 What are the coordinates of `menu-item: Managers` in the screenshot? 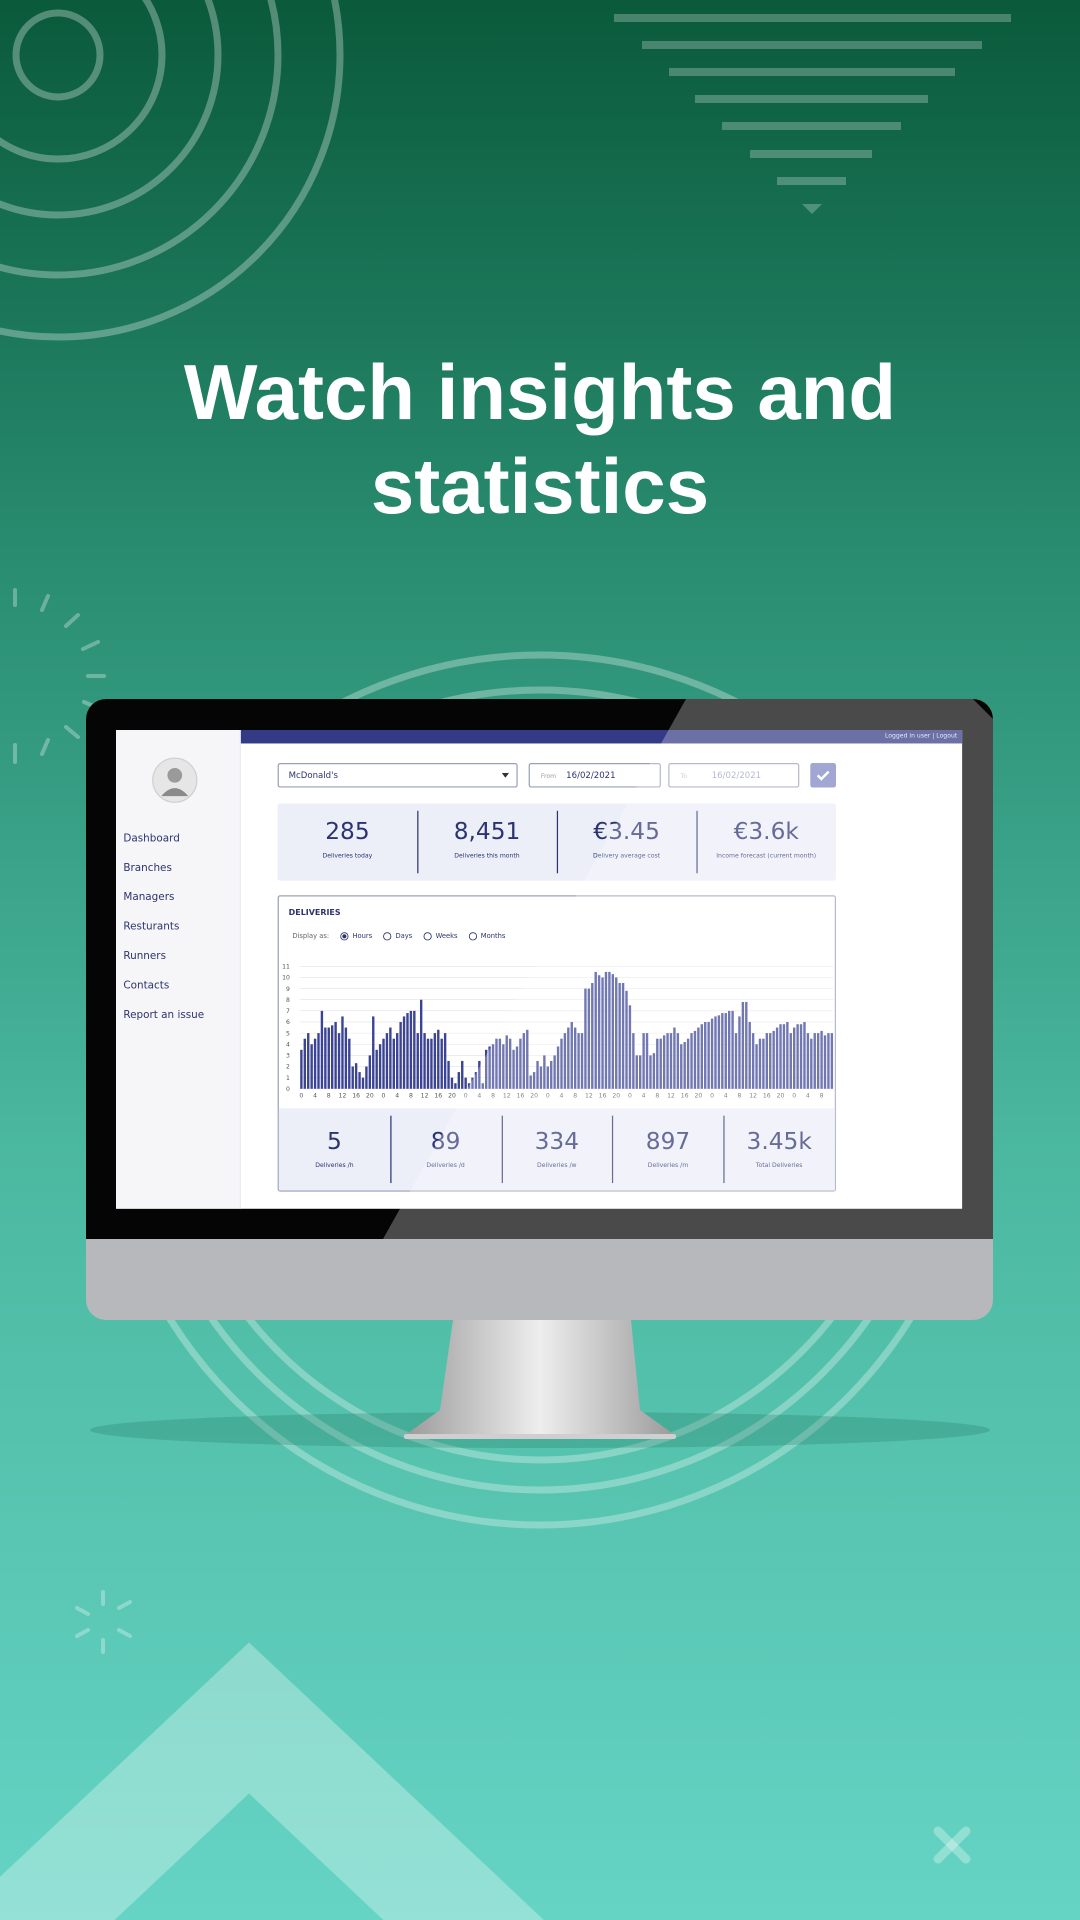 It's located at (149, 897).